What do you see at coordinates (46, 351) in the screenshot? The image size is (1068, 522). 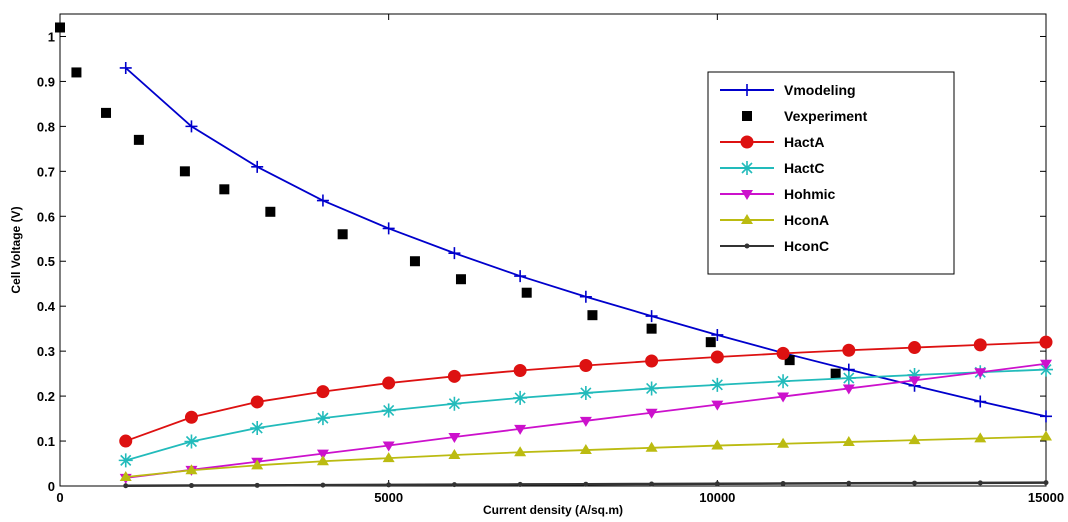 I see `y-tick-label: 0.3` at bounding box center [46, 351].